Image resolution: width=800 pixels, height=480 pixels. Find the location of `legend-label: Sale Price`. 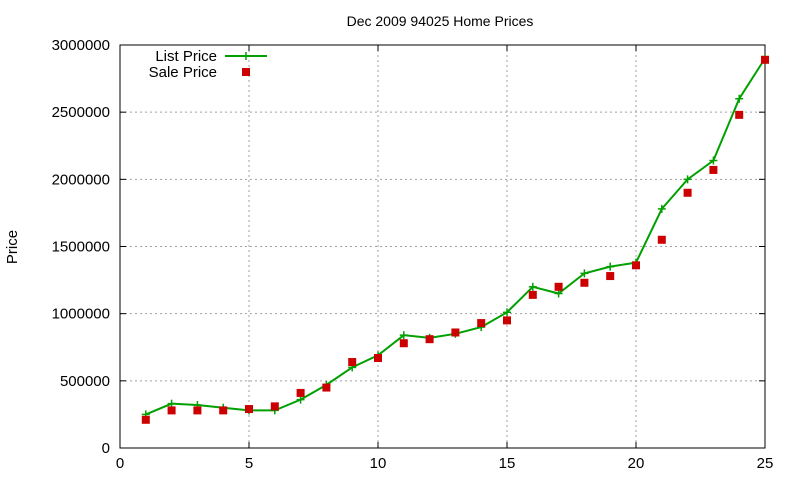

legend-label: Sale Price is located at coordinates (183, 72).